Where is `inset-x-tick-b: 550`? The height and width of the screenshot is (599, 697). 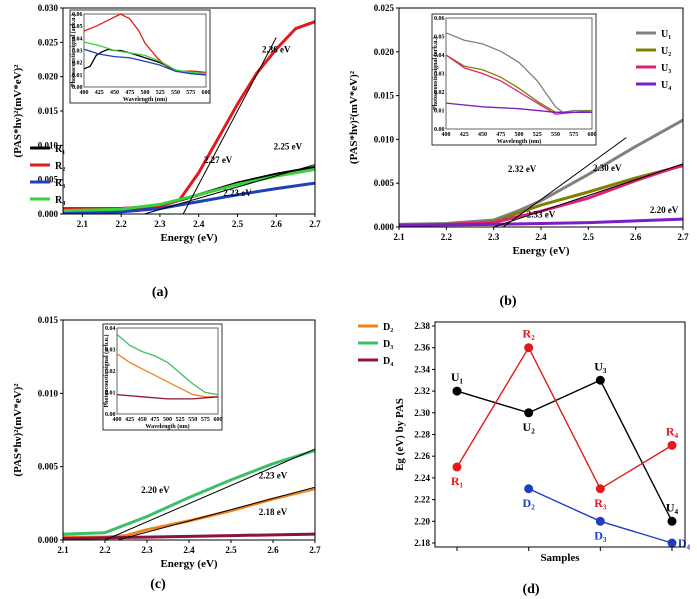
inset-x-tick-b: 550 is located at coordinates (555, 135).